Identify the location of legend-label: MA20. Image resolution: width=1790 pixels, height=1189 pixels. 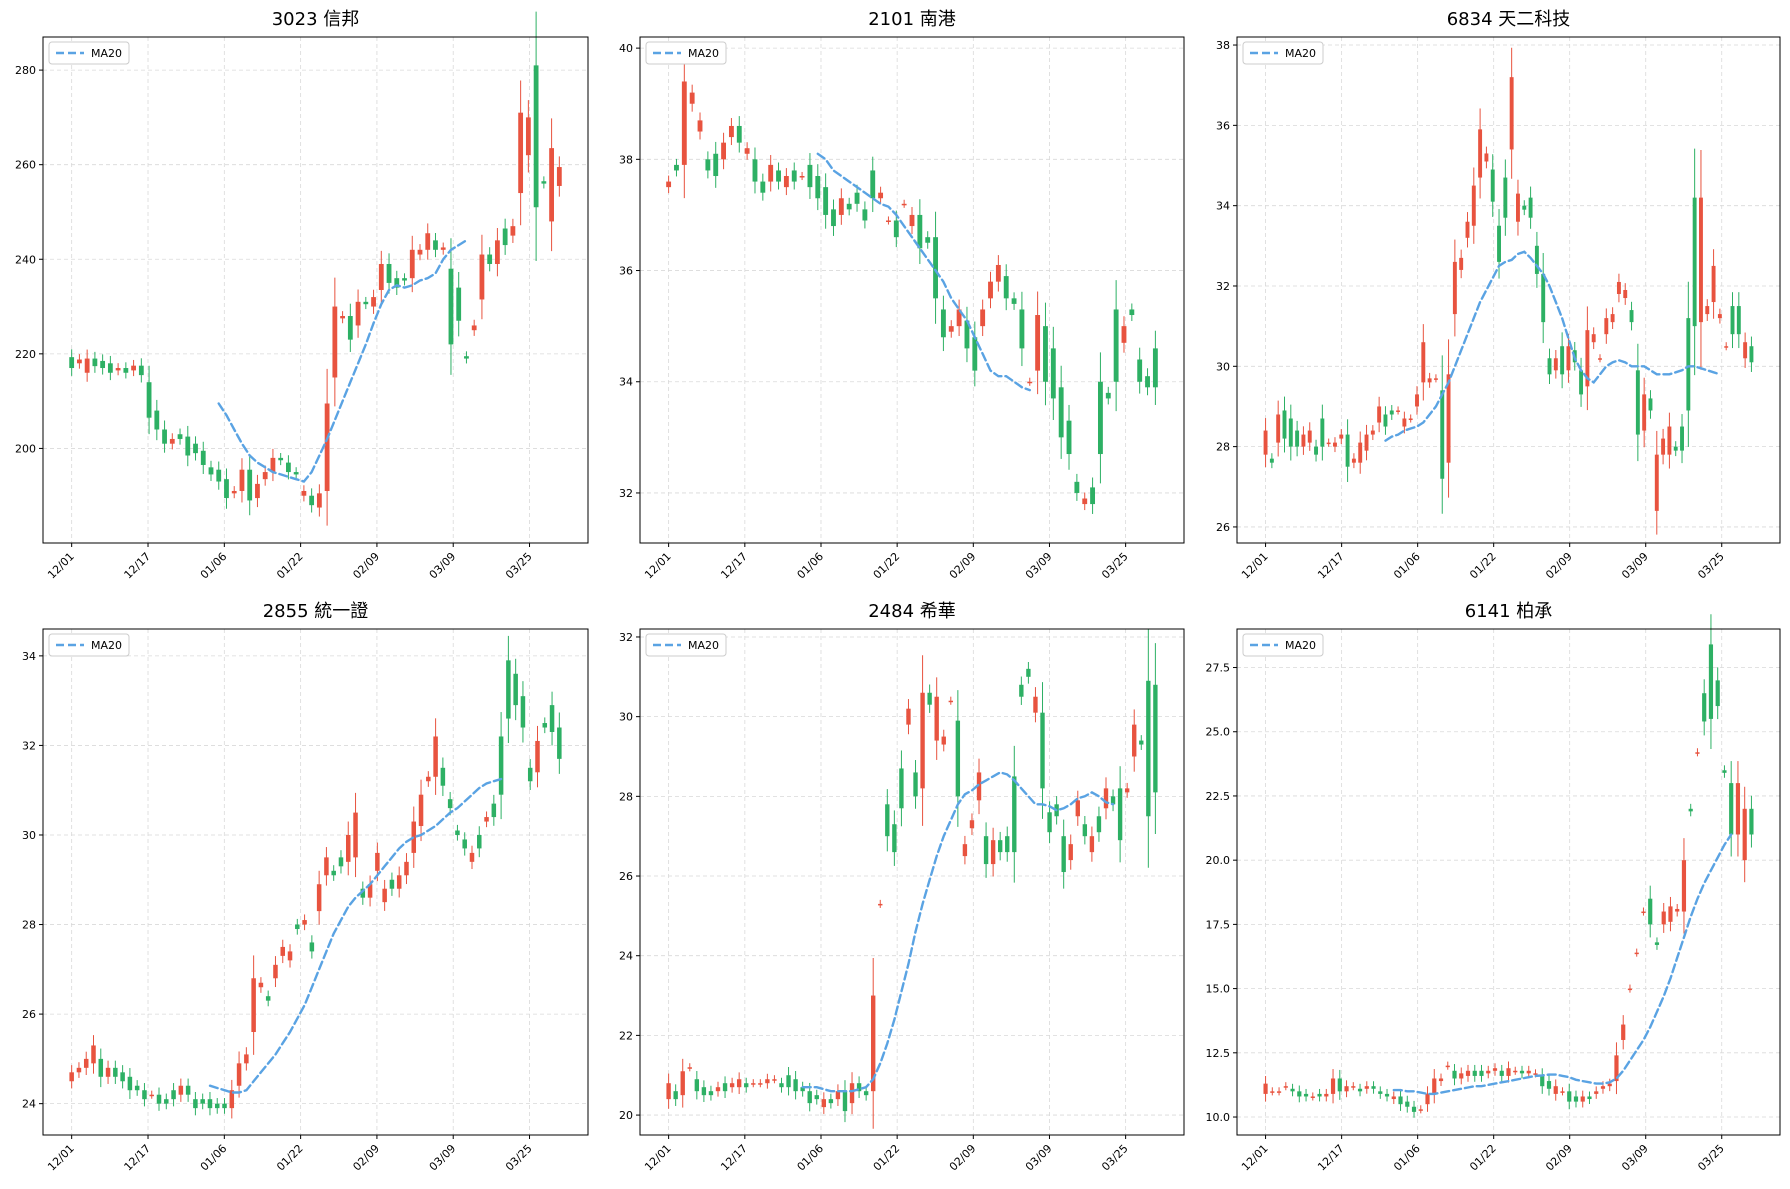
(106, 645).